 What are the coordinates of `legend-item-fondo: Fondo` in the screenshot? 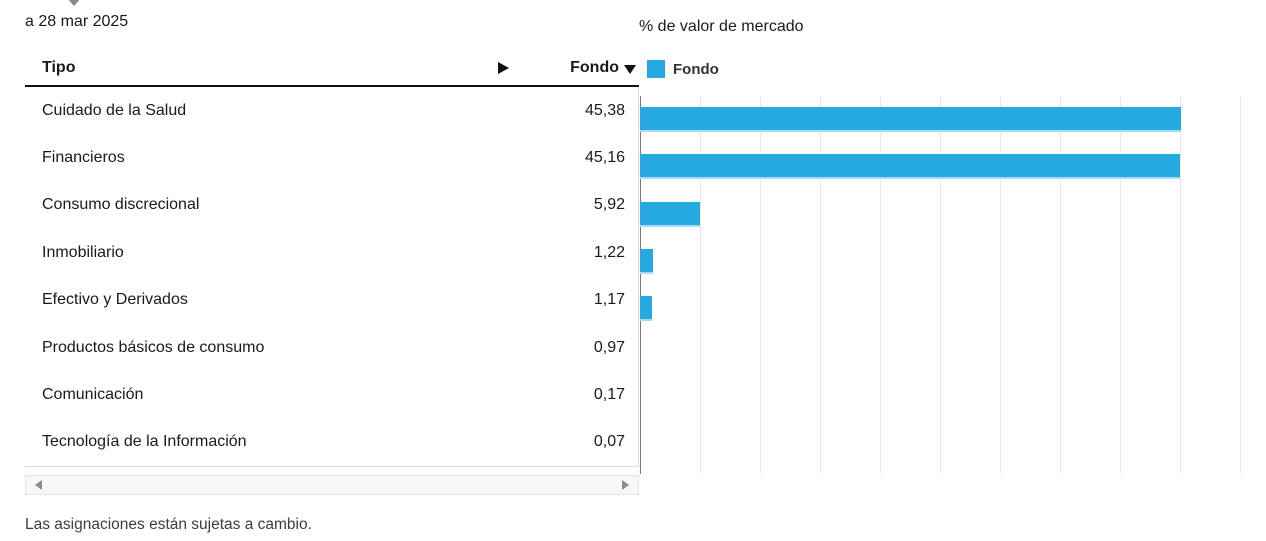 It's located at (683, 69).